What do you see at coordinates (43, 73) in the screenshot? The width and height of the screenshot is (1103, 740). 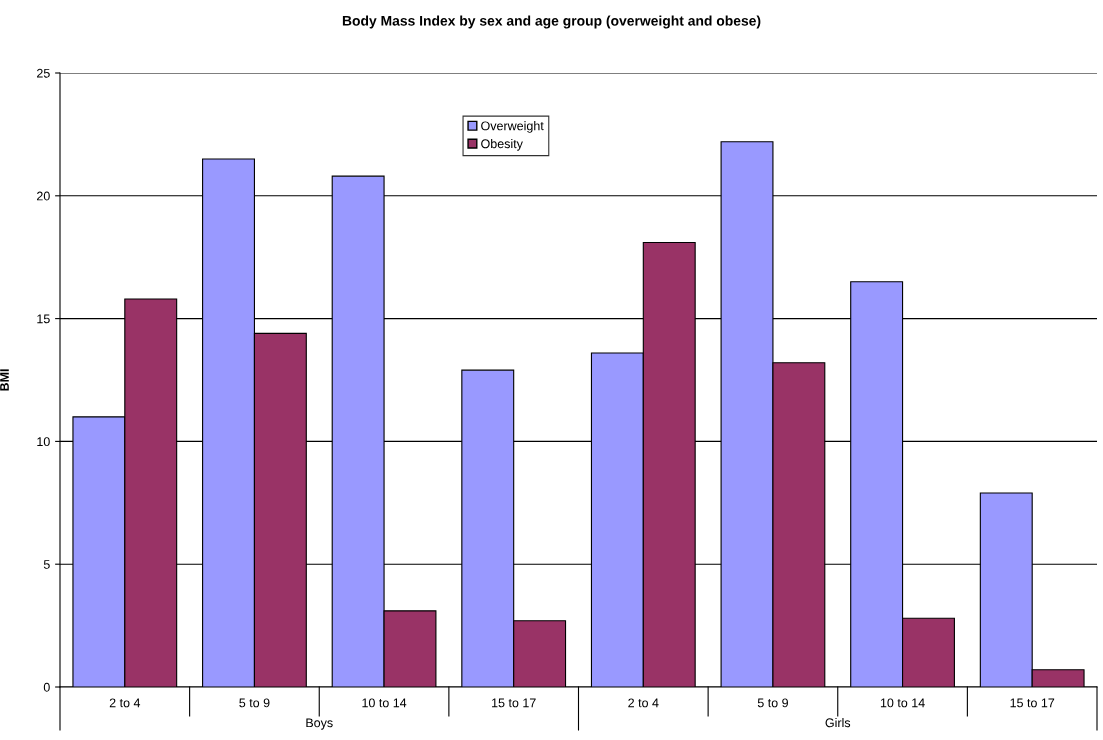 I see `y-tick-label: 25` at bounding box center [43, 73].